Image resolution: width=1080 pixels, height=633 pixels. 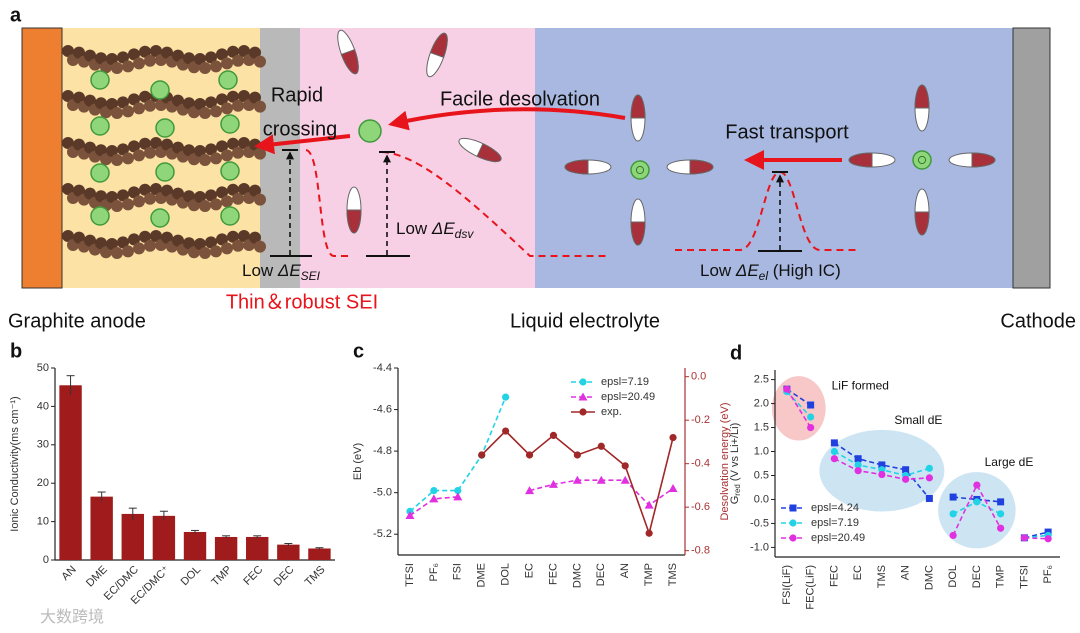 What do you see at coordinates (583, 382) in the screenshot?
I see `legend-marker` at bounding box center [583, 382].